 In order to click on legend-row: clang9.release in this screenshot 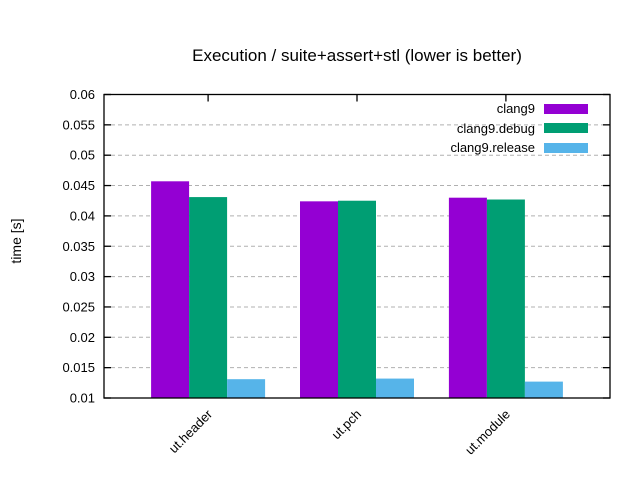, I will do `click(519, 148)`.